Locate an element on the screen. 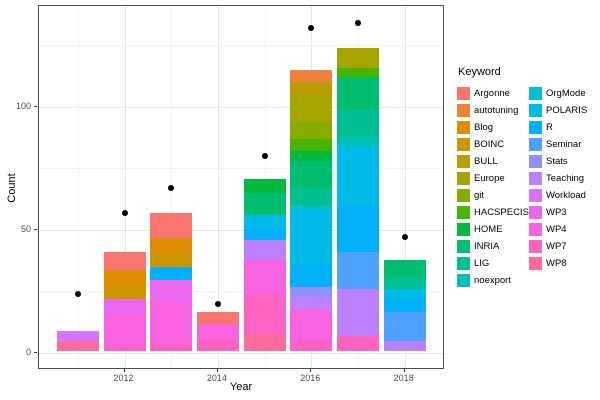 The height and width of the screenshot is (400, 600). bar-segment-2016-INRIA is located at coordinates (311, 175).